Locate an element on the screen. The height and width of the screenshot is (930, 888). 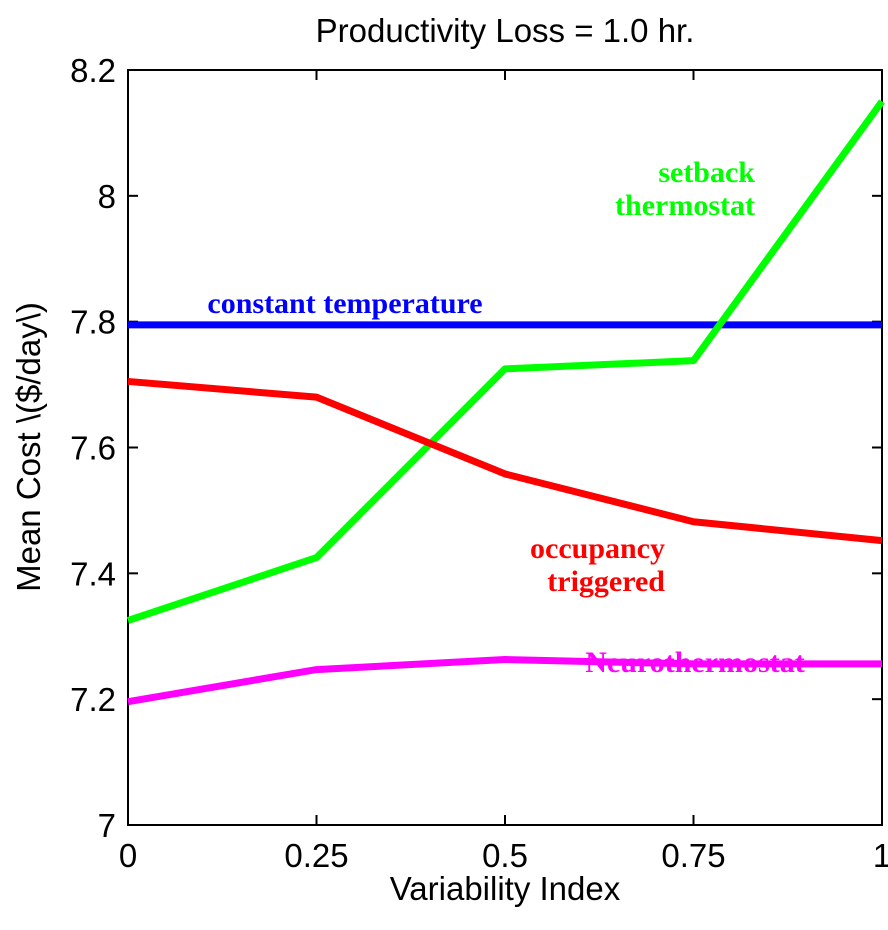
y-tick-label: 7.6 is located at coordinates (93, 448).